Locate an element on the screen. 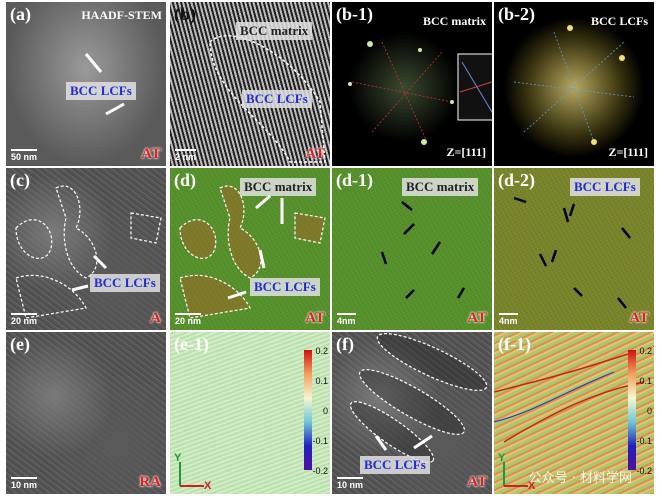 This screenshot has height=496, width=662. panel-f1: (f-1) 0.2 0.1 0 -0.1 -0.2 Y X 公众号 · 材料学网 is located at coordinates (574, 413).